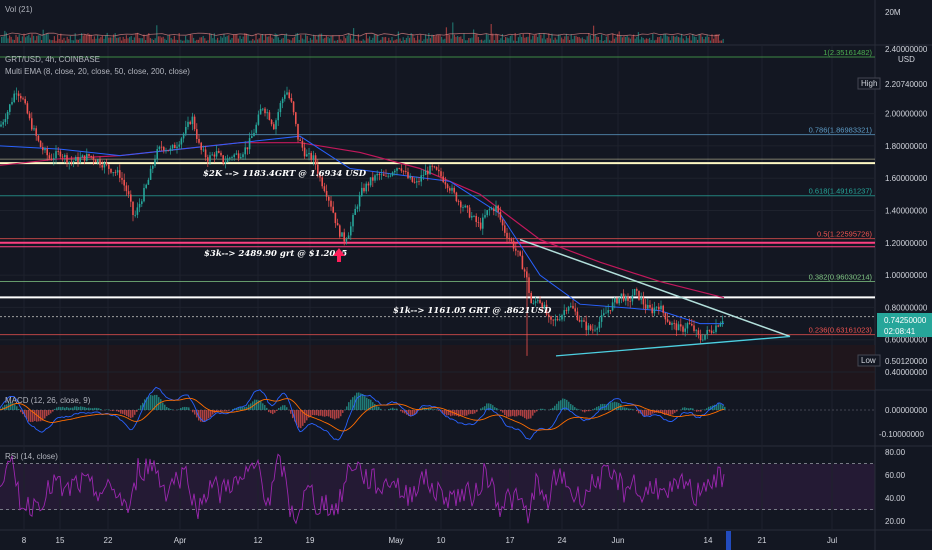 The width and height of the screenshot is (932, 550). I want to click on fib-level-label: 0.5(1.22595726), so click(845, 234).